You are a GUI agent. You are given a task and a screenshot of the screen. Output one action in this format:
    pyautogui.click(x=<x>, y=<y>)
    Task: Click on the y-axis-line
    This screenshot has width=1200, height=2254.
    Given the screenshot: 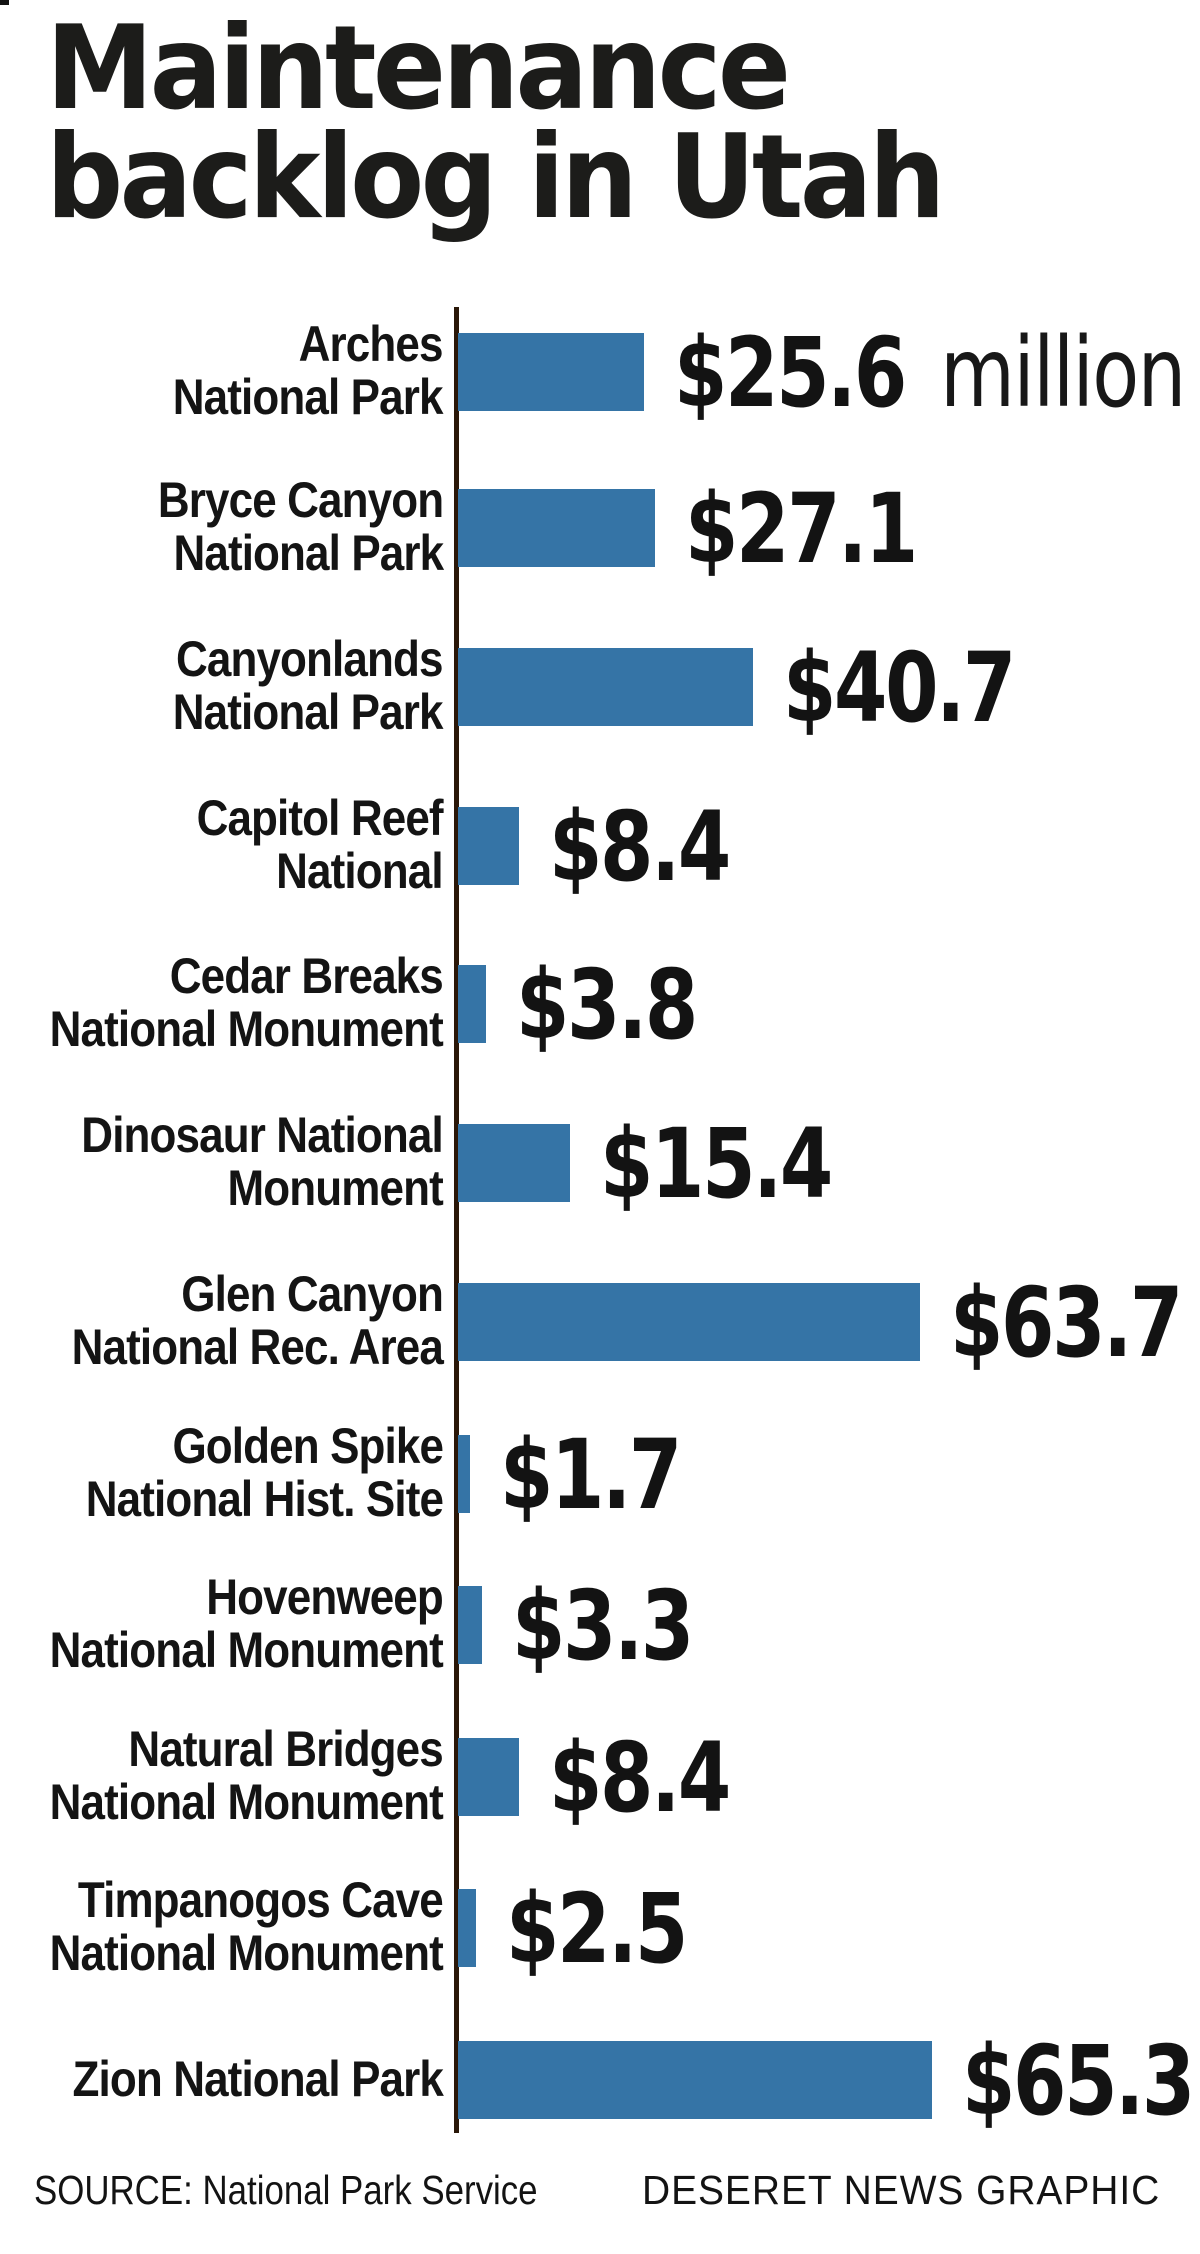 What is the action you would take?
    pyautogui.click(x=456, y=1220)
    